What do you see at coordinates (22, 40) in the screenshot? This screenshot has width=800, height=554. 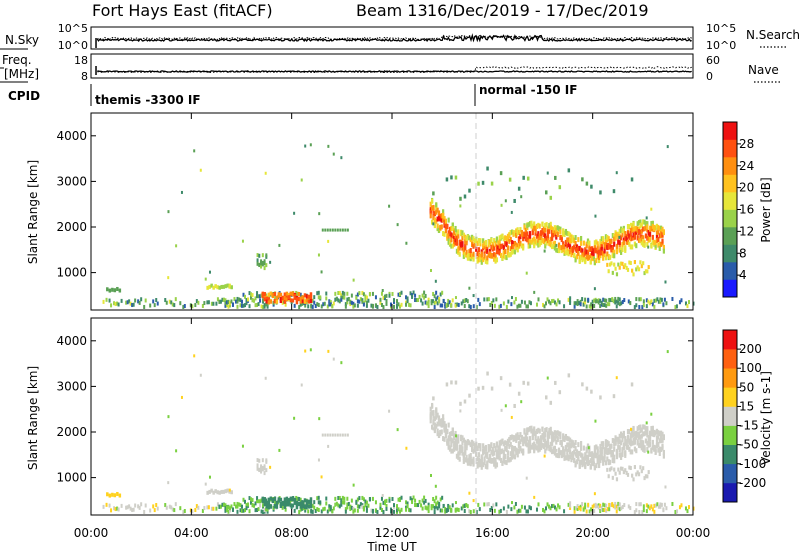 I see `noise-left-label: N.Sky` at bounding box center [22, 40].